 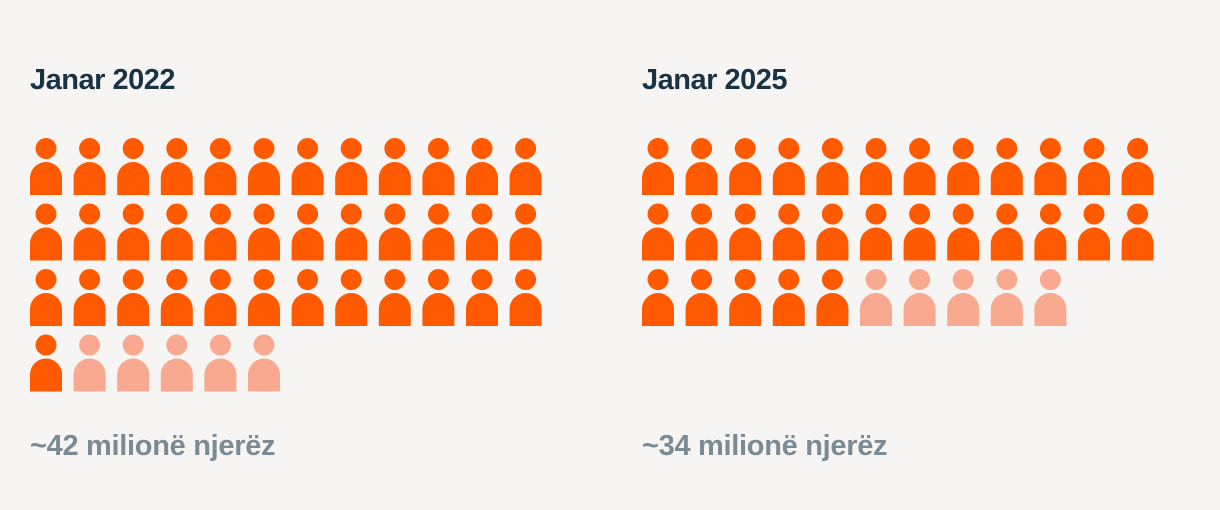 I want to click on panel-title: Janar 2025, so click(x=714, y=80).